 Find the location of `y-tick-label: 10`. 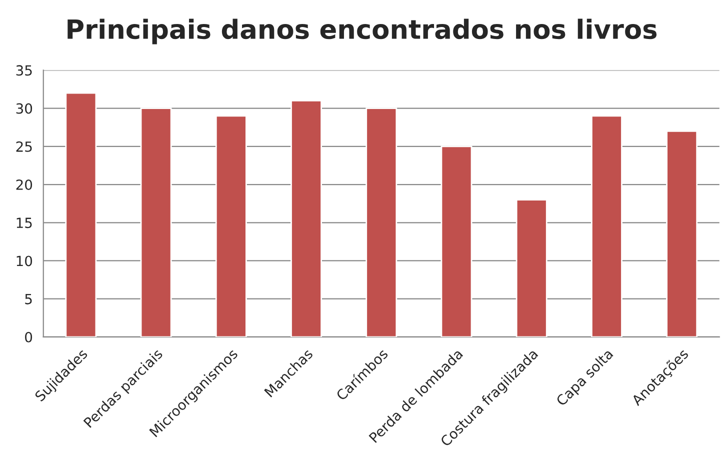

y-tick-label: 10 is located at coordinates (24, 261).